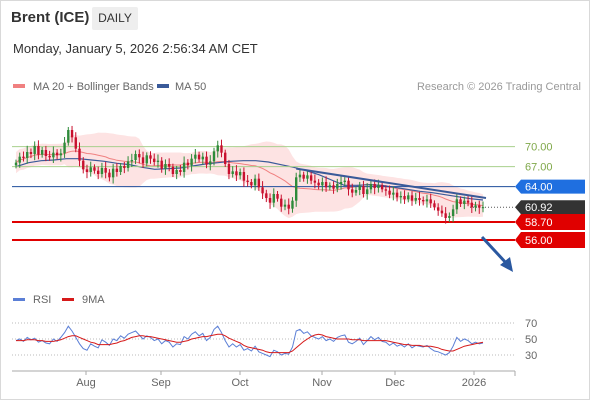  What do you see at coordinates (161, 383) in the screenshot?
I see `x-tick-label-Sep: Sep` at bounding box center [161, 383].